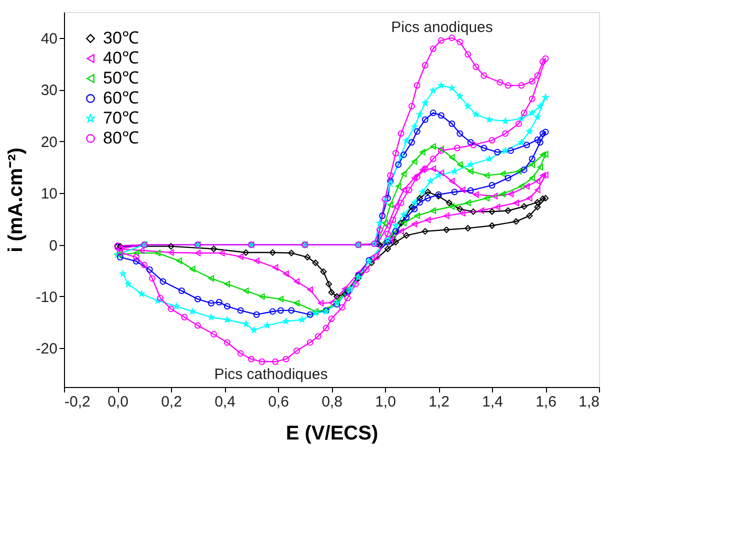  Describe the element at coordinates (546, 402) in the screenshot. I see `x-tick-label: 1,6` at that location.